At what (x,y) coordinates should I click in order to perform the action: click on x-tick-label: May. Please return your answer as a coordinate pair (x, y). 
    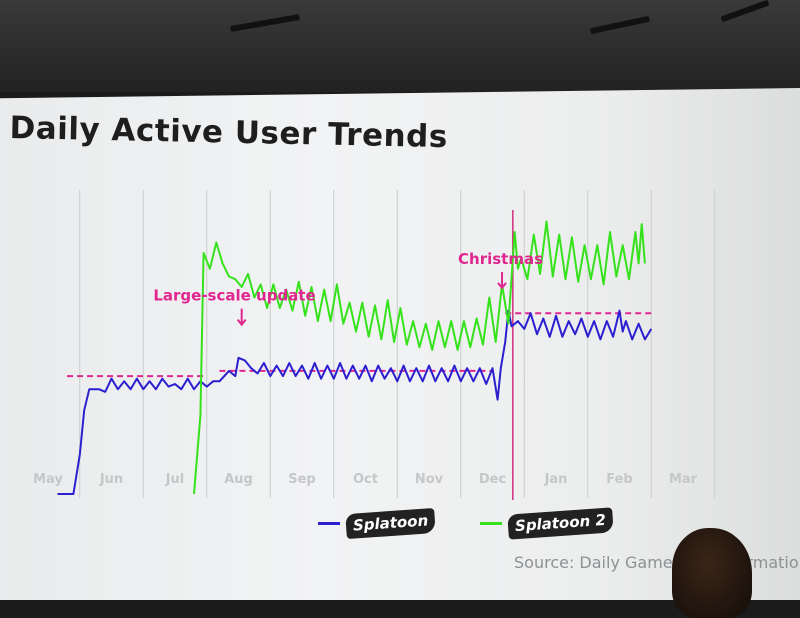
    Looking at the image, I should click on (48, 479).